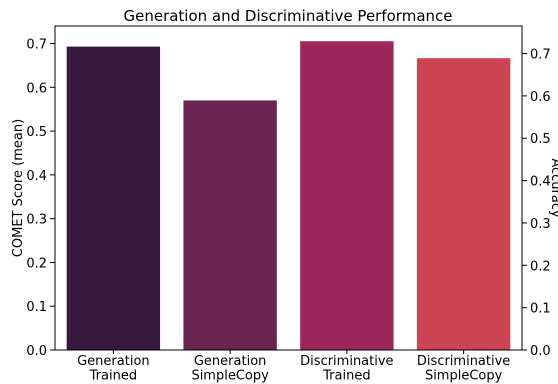  Describe the element at coordinates (463, 204) in the screenshot. I see `bar-discriminative-simplecopy` at that location.